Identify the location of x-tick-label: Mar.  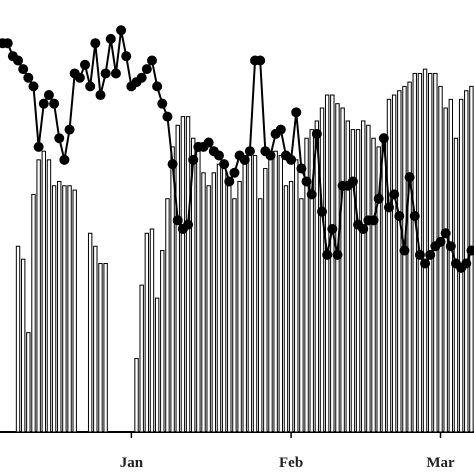
(440, 463).